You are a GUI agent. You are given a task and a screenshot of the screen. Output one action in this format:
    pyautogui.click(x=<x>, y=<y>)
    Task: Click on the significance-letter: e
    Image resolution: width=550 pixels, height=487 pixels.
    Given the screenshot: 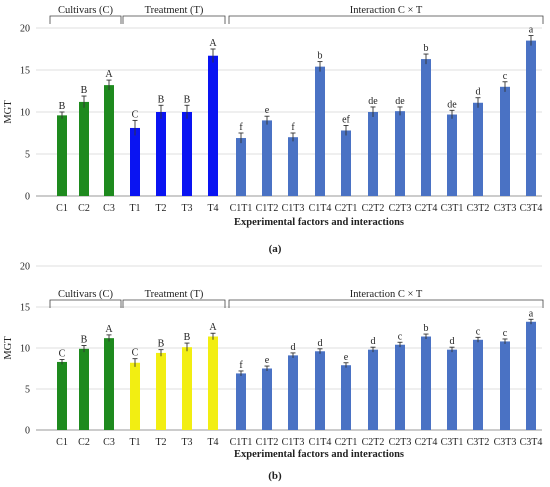 What is the action you would take?
    pyautogui.click(x=346, y=357)
    